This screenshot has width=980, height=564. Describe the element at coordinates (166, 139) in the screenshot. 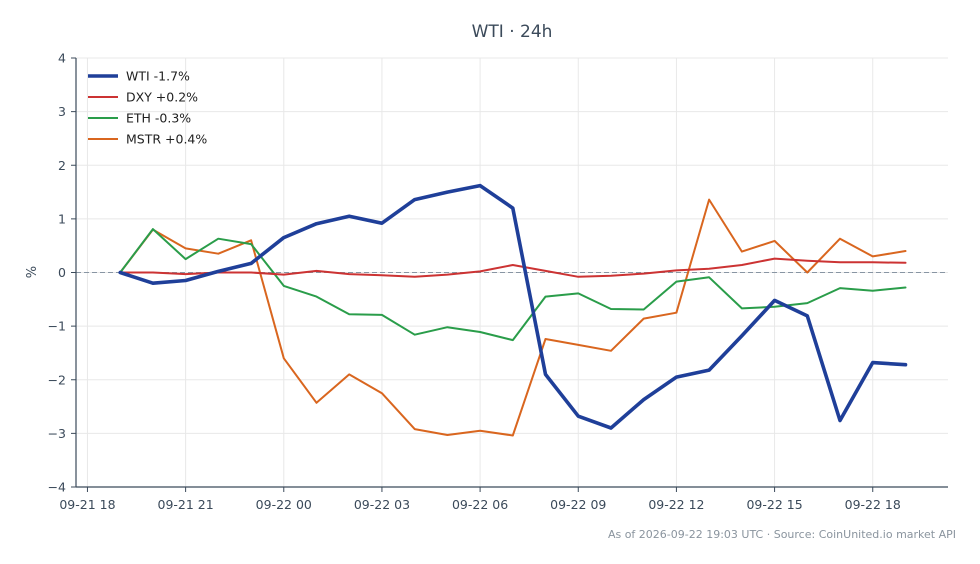

I see `legend-label-3: MSTR +0.4%` at that location.